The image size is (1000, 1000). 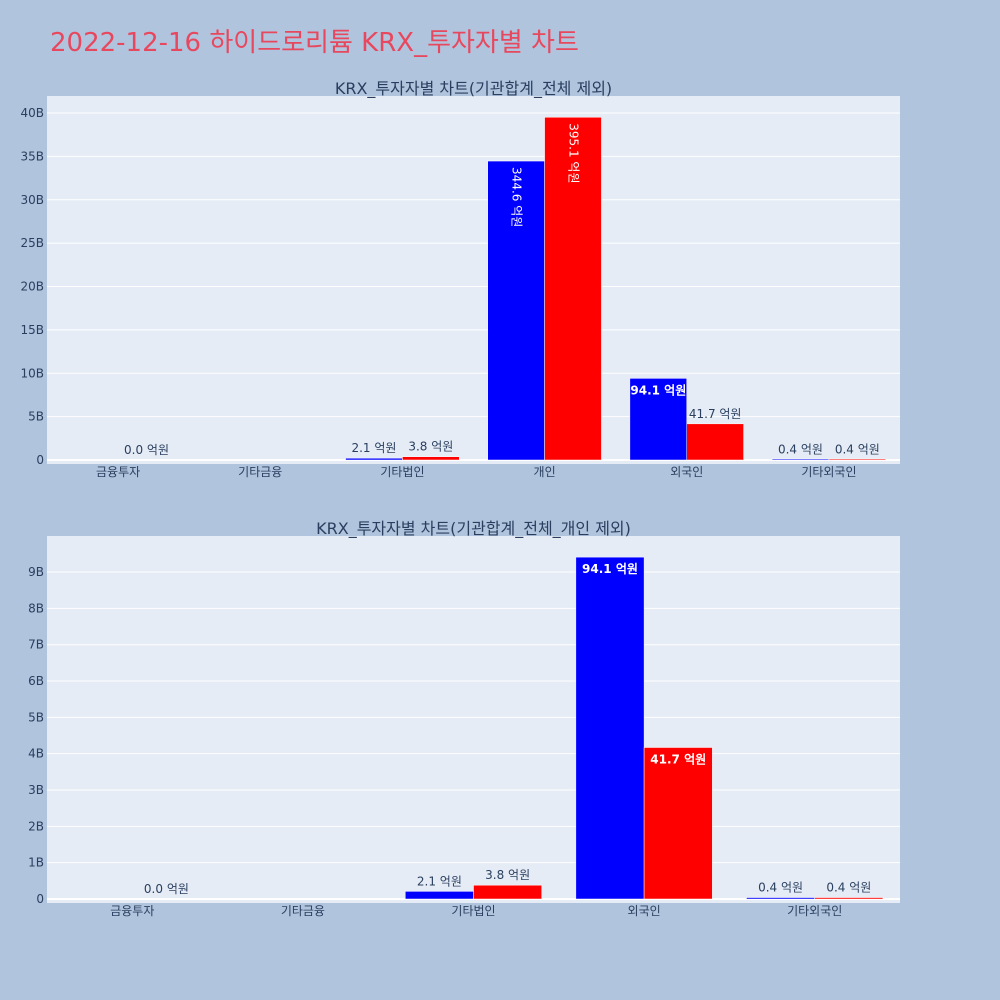 I want to click on chart-title: KRX_투자자별 차트(기관합계_전체_개인 제외), so click(x=473, y=529).